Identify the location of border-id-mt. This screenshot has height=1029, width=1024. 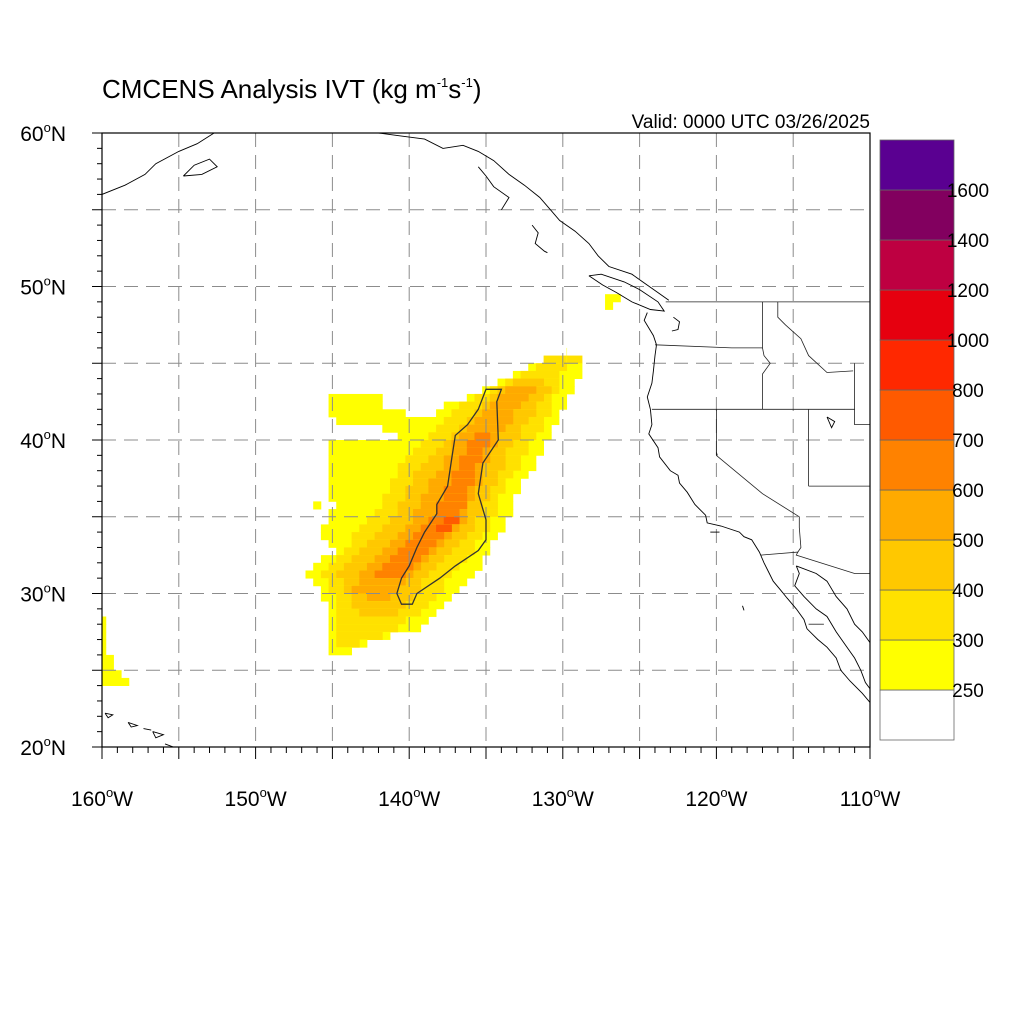
(815, 337).